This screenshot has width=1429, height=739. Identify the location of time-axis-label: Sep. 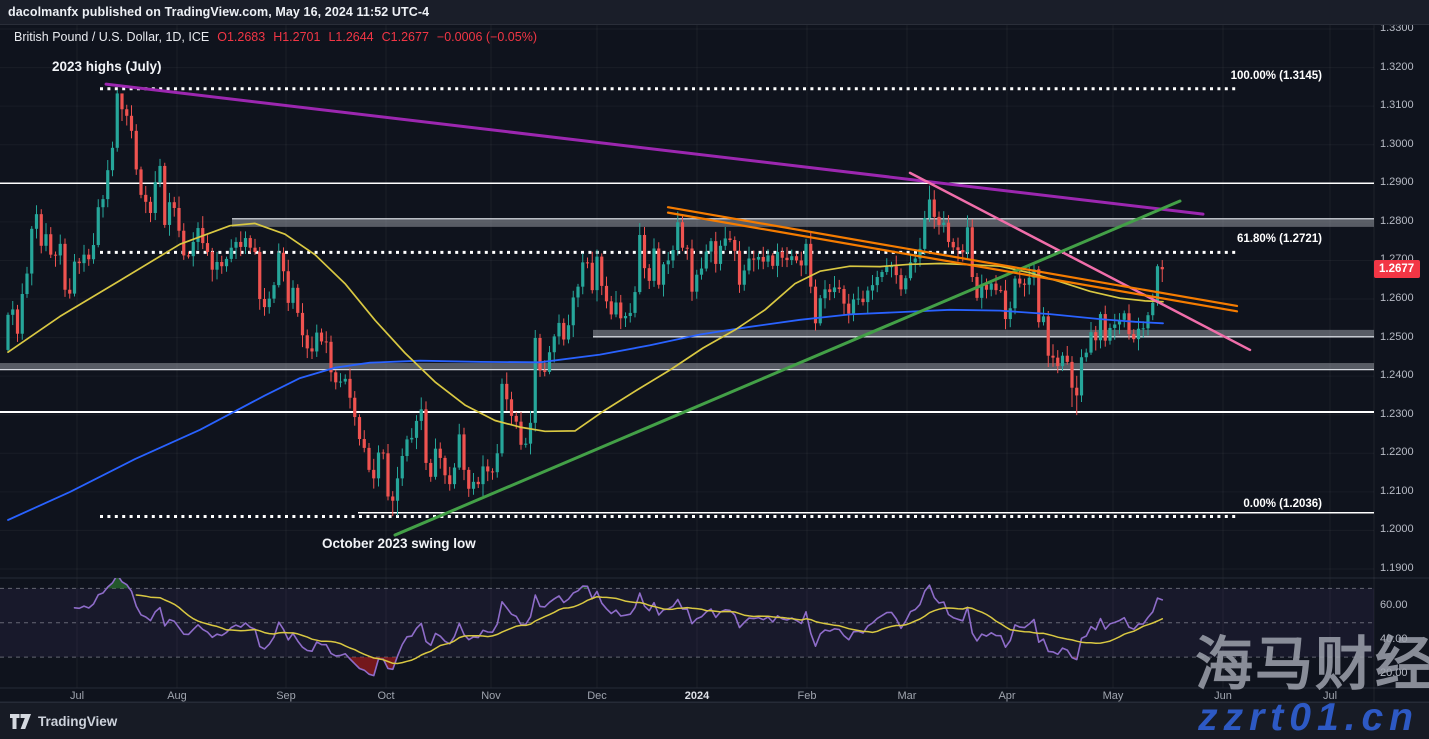
(286, 696).